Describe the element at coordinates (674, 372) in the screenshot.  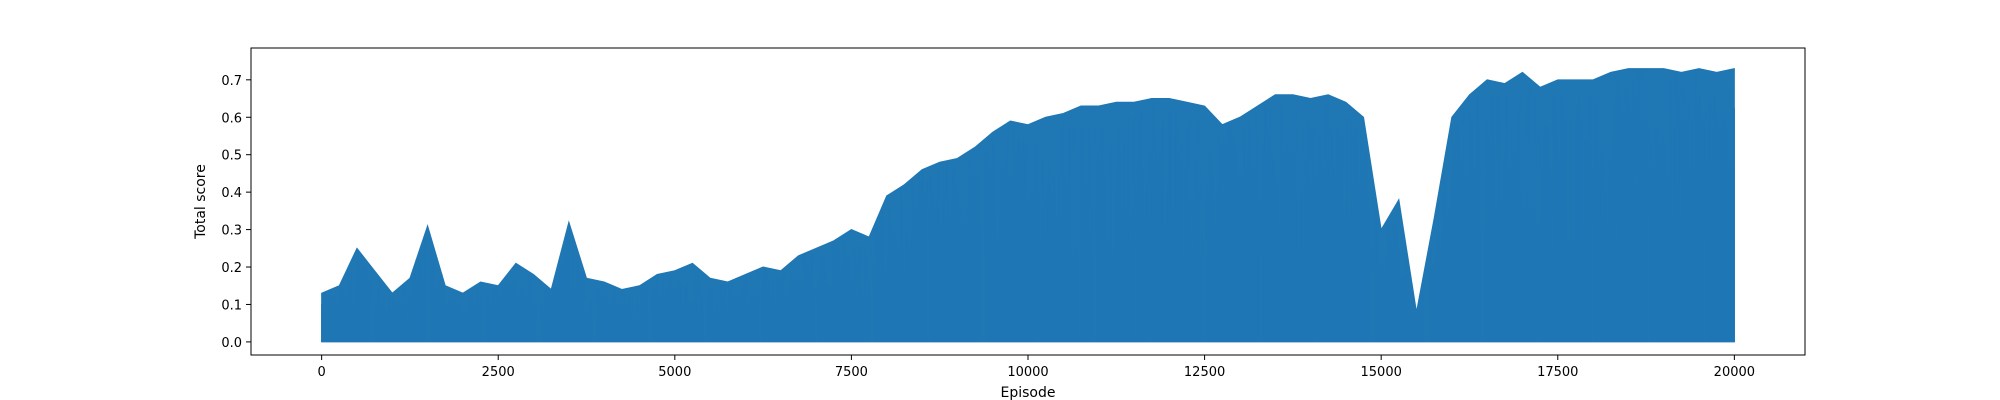
I see `x-tick-label: 5000` at that location.